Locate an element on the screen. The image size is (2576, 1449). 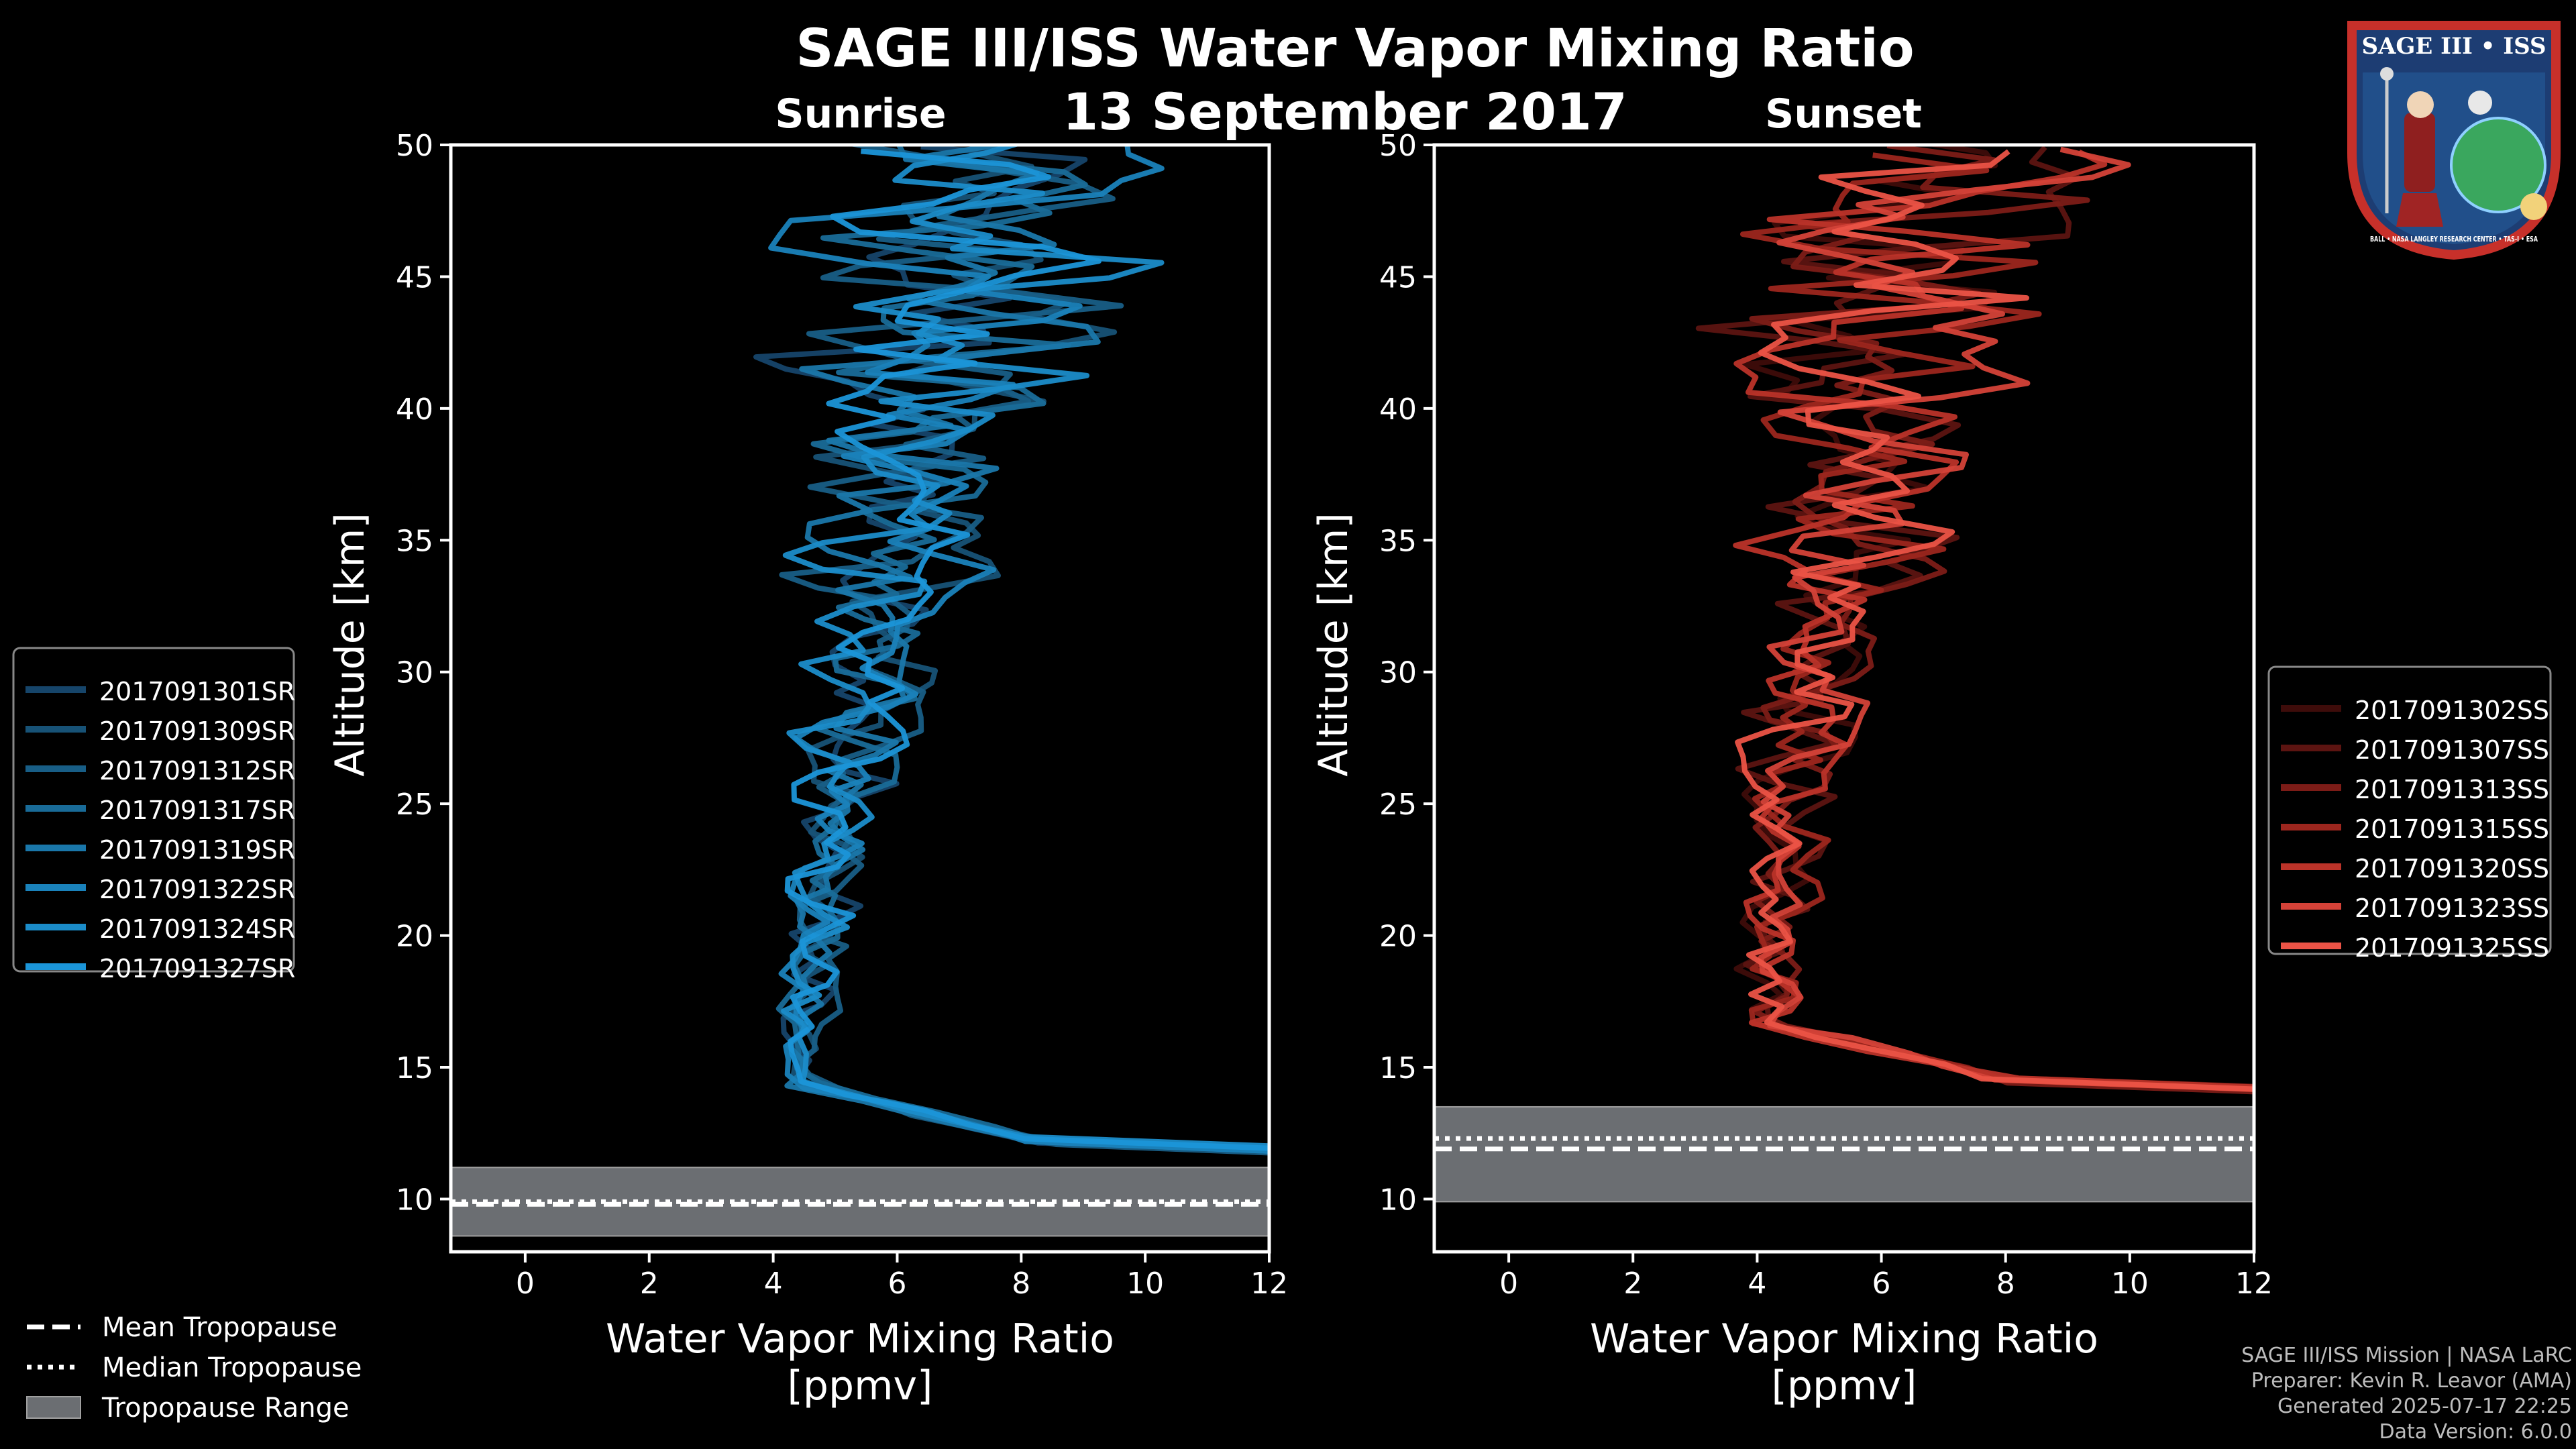
profile-line-2017091312SR is located at coordinates (1024, 650).